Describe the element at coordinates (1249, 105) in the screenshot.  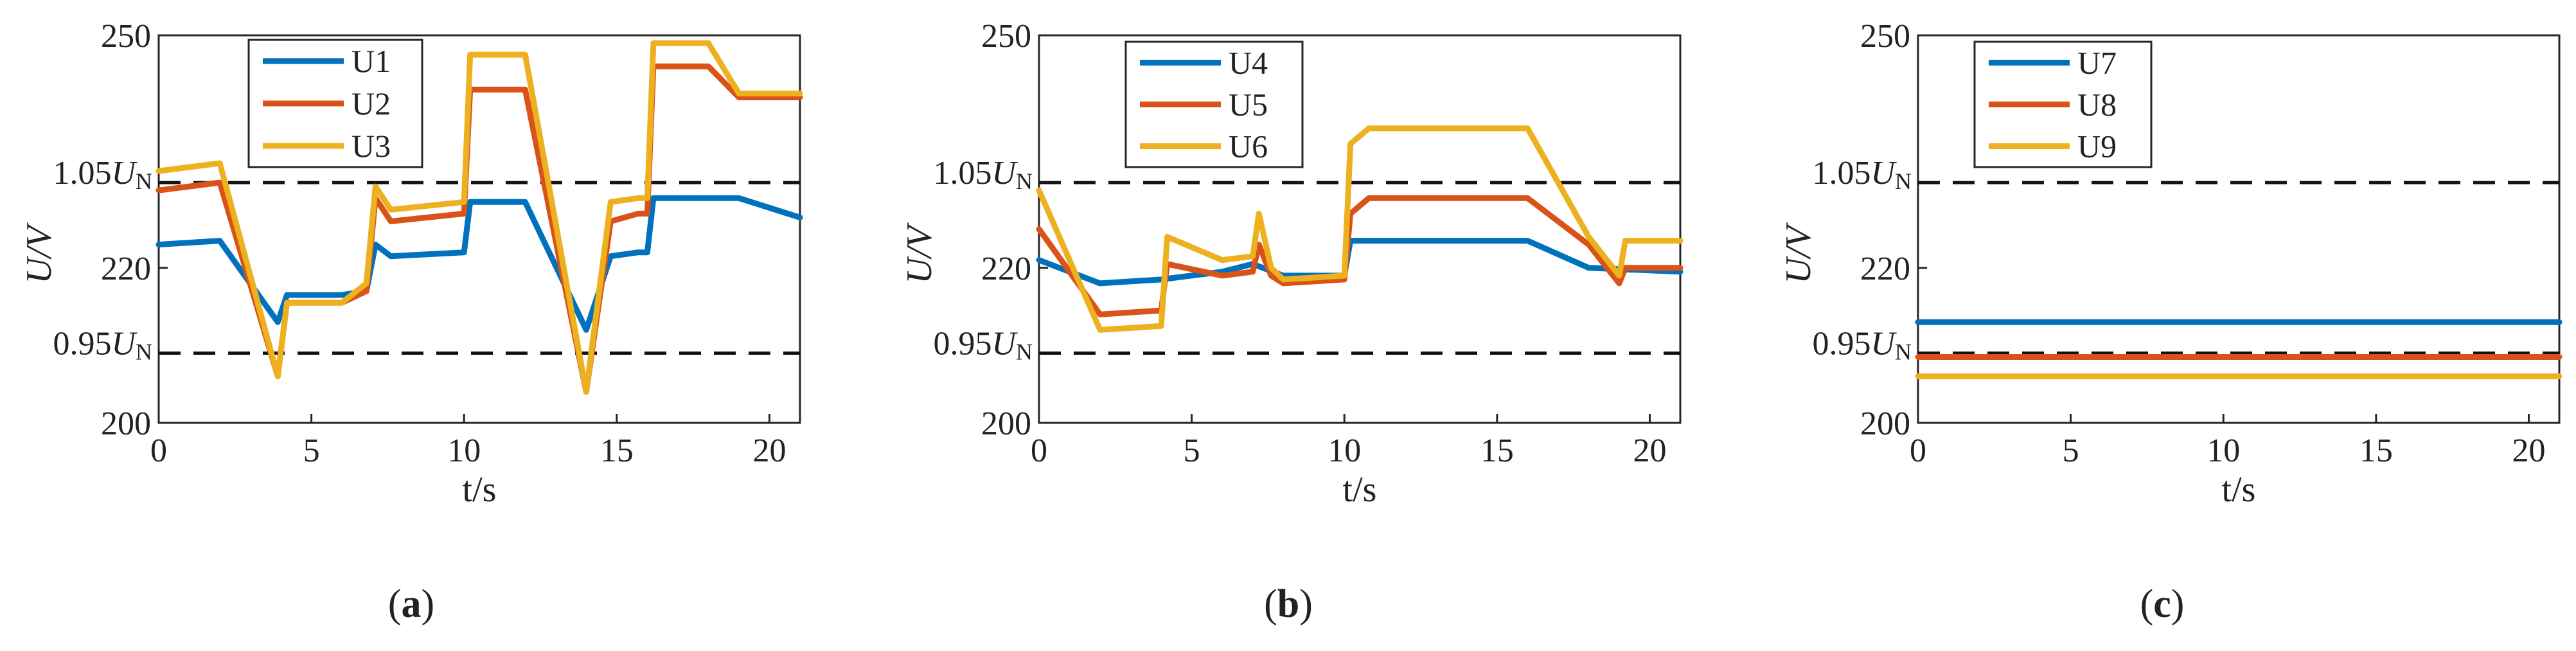
I see `legend-label-u5: U5` at that location.